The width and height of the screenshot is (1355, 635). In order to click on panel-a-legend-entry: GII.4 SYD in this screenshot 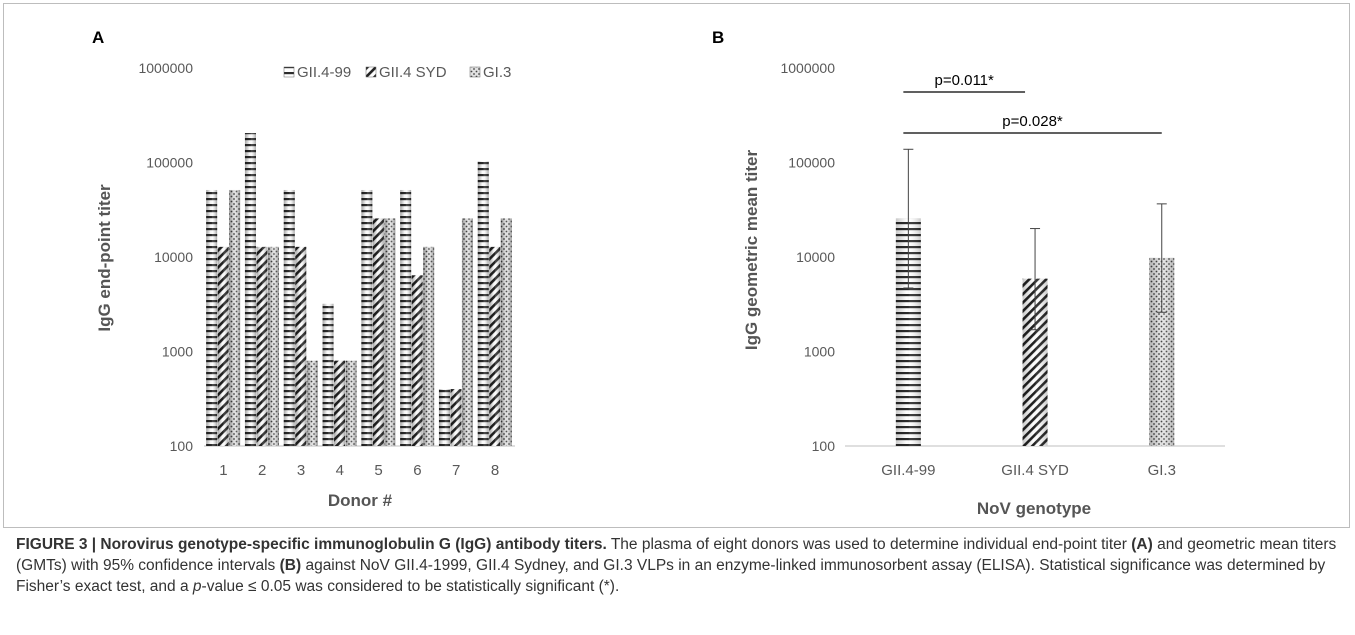, I will do `click(413, 72)`.